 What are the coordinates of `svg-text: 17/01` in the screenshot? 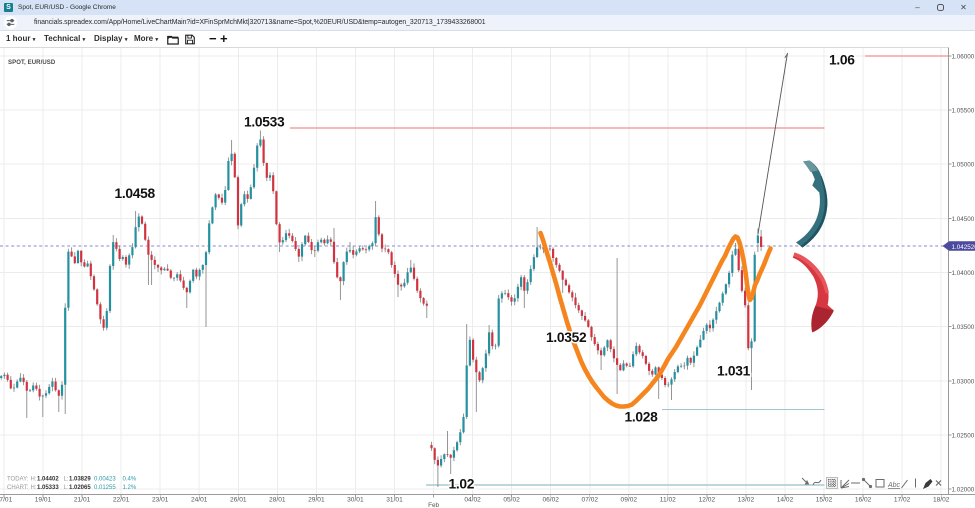 It's located at (6, 500).